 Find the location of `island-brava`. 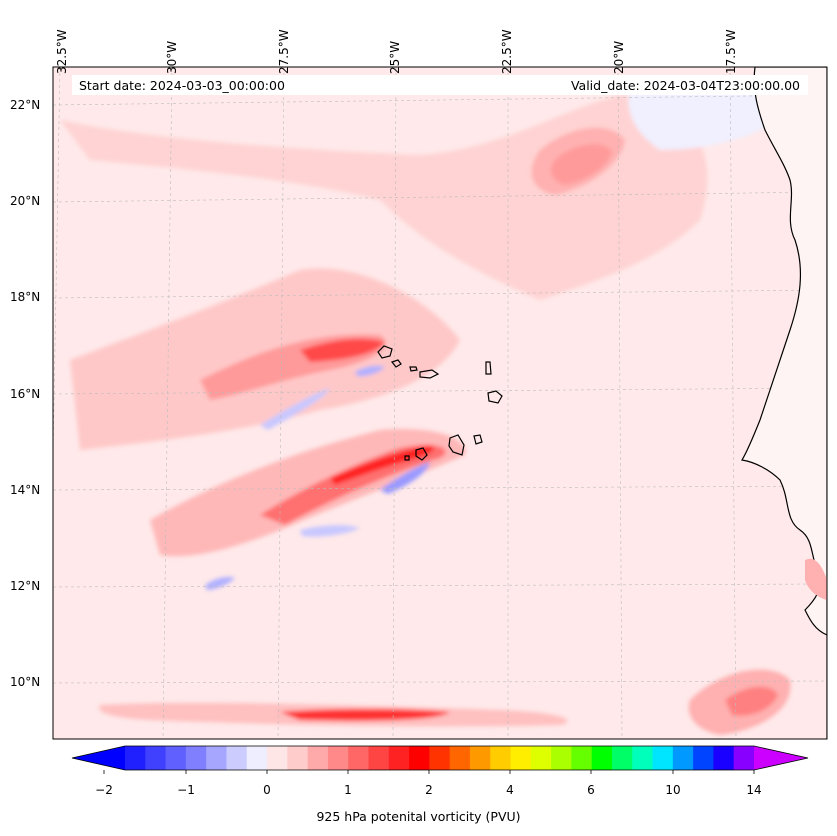

island-brava is located at coordinates (407, 458).